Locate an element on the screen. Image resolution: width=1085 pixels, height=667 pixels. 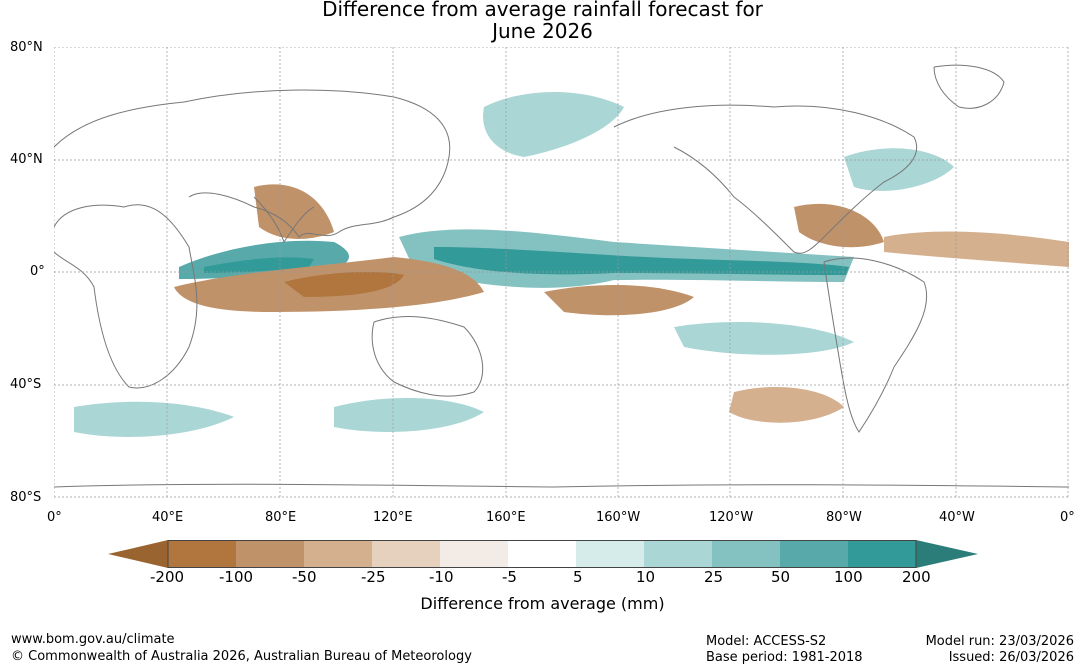
wet-anomaly-pacific-core is located at coordinates (641, 261).